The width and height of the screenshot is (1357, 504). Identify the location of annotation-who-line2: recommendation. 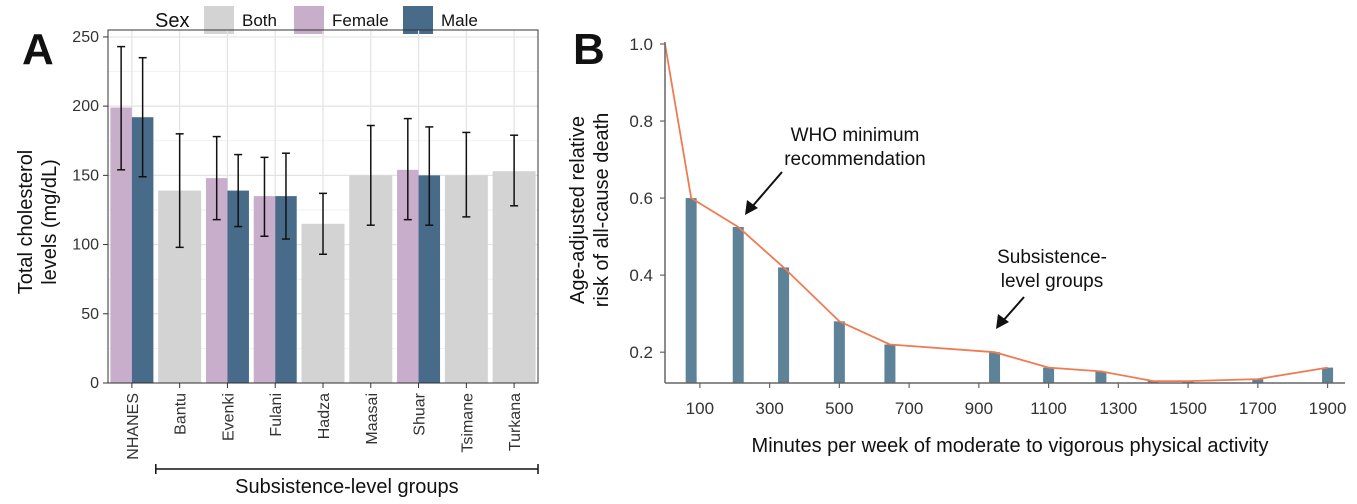
(855, 159).